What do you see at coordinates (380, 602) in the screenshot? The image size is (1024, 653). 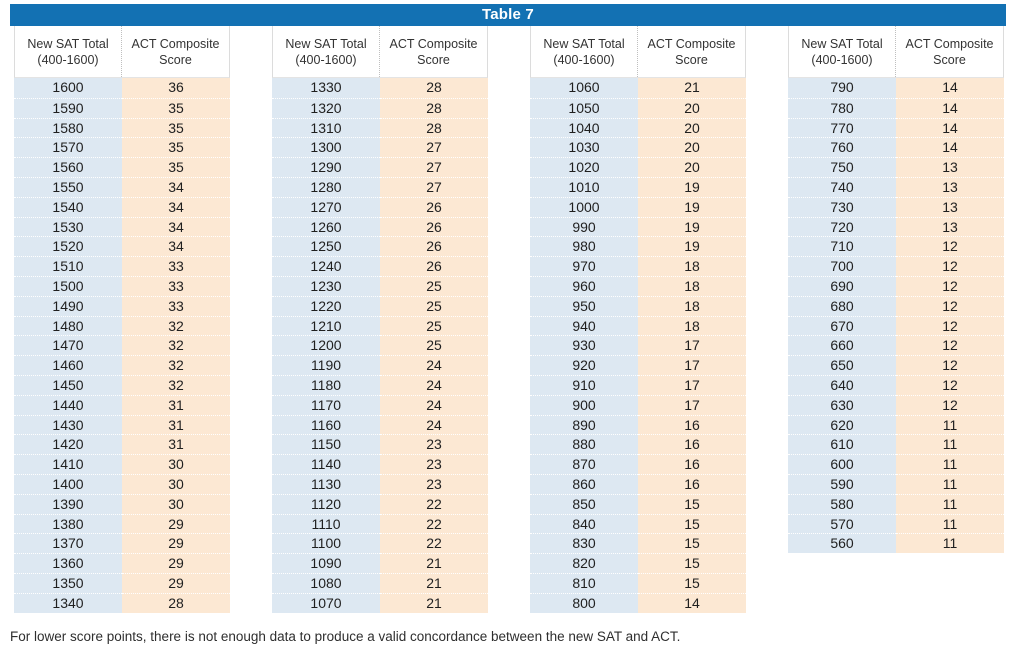 I see `table-row: 1070 21` at bounding box center [380, 602].